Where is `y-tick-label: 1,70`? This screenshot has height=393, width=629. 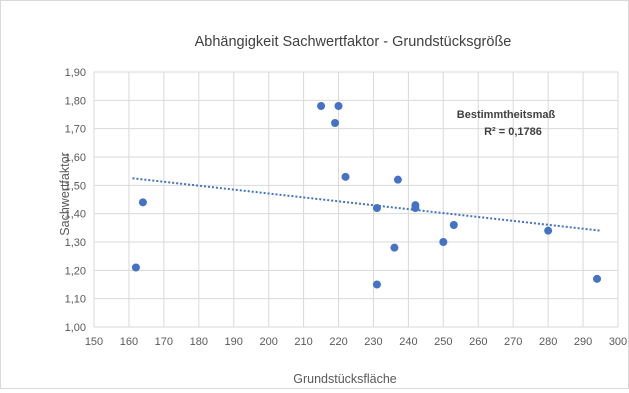 y-tick-label: 1,70 is located at coordinates (75, 130).